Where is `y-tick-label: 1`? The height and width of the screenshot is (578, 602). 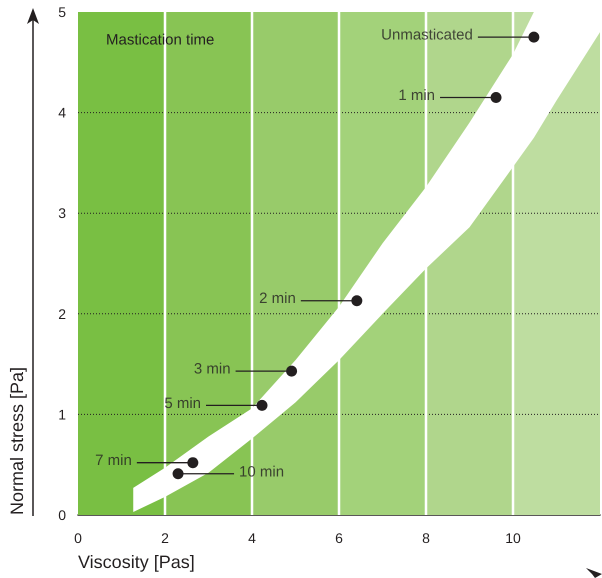 y-tick-label: 1 is located at coordinates (62, 414).